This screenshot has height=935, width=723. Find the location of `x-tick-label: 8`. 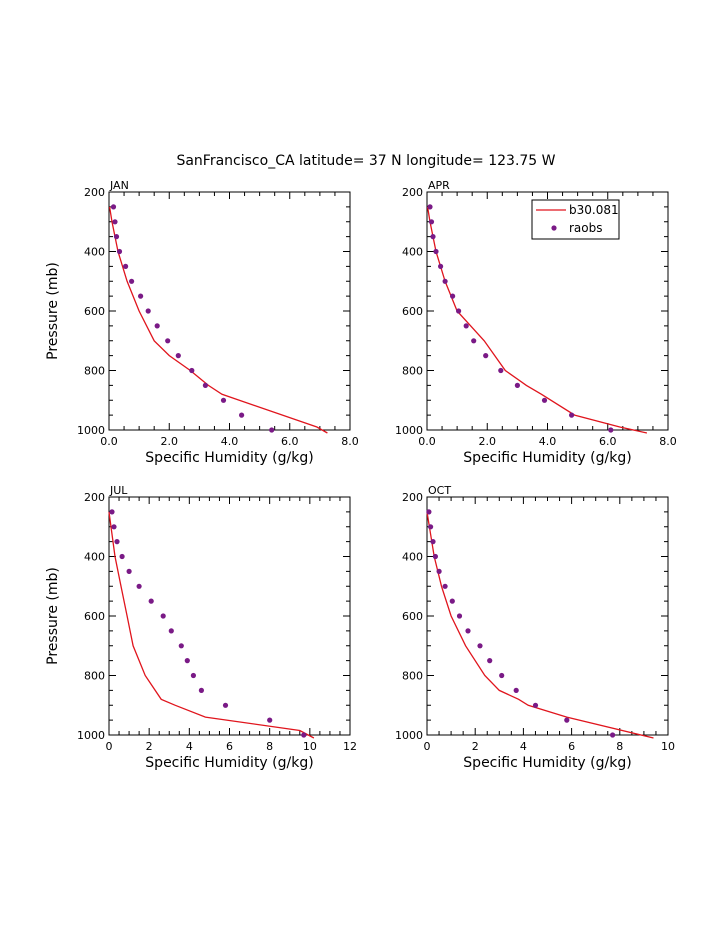

x-tick-label: 8 is located at coordinates (619, 746).